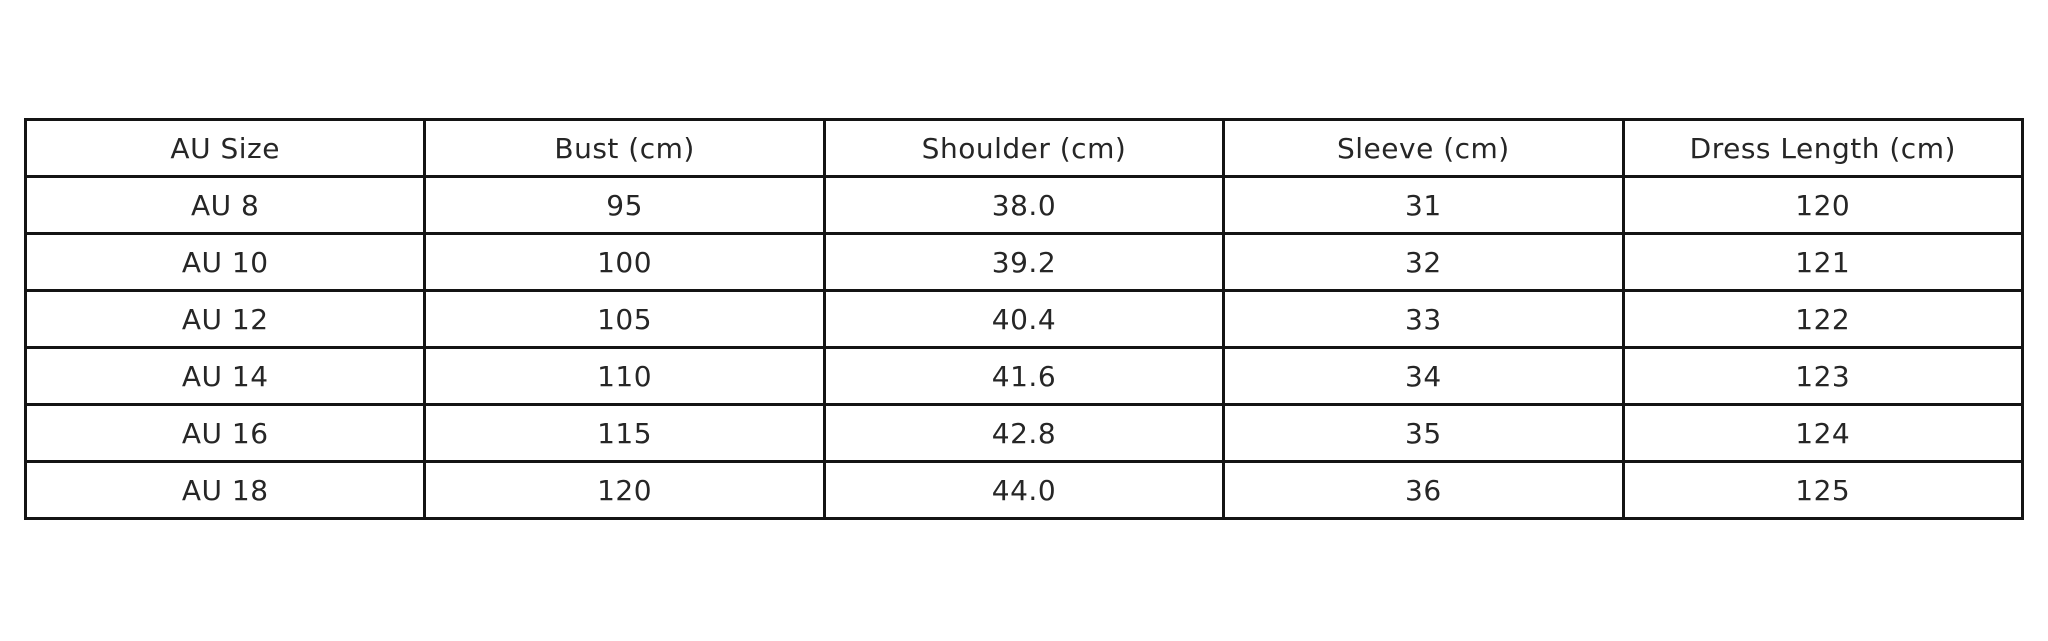  What do you see at coordinates (225, 490) in the screenshot?
I see `table-cell: AU 18` at bounding box center [225, 490].